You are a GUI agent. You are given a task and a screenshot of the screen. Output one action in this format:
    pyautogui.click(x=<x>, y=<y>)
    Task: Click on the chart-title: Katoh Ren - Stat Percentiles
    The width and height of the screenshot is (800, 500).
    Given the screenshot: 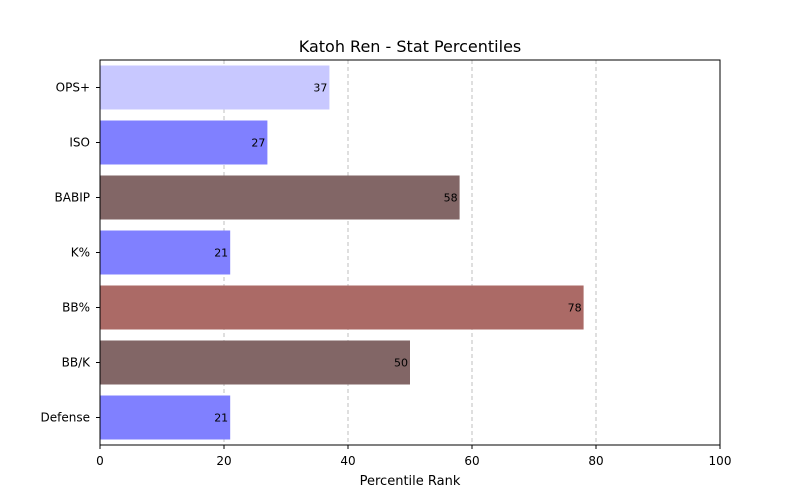 What is the action you would take?
    pyautogui.click(x=410, y=46)
    